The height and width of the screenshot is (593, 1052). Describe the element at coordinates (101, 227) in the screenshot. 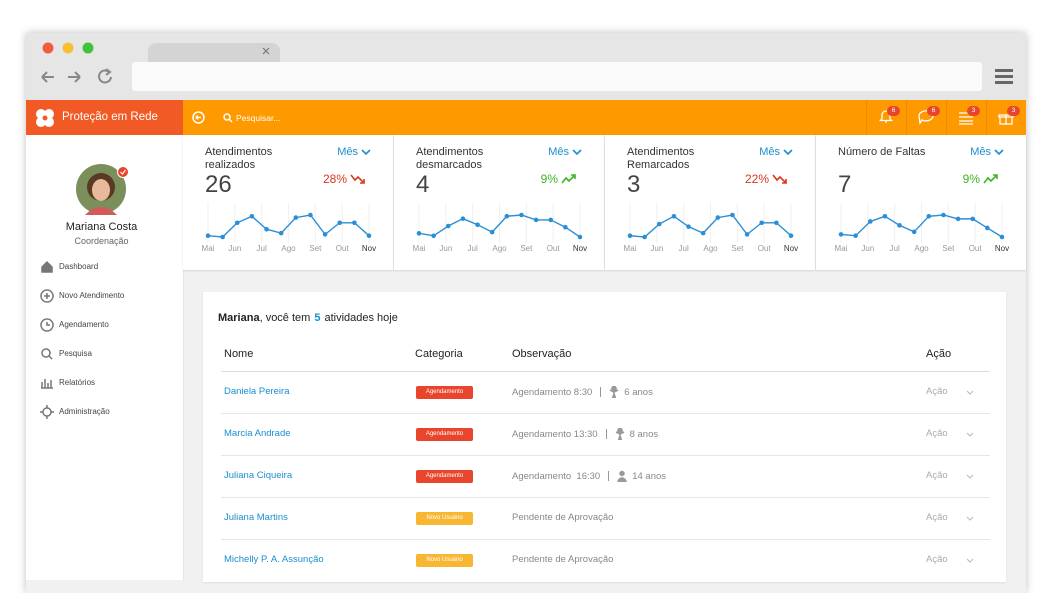

I see `user-name: Mariana Costa` at that location.